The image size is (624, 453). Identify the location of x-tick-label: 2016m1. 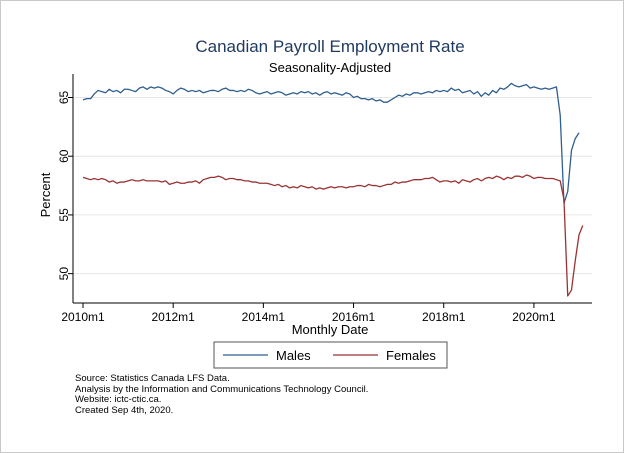
(354, 317).